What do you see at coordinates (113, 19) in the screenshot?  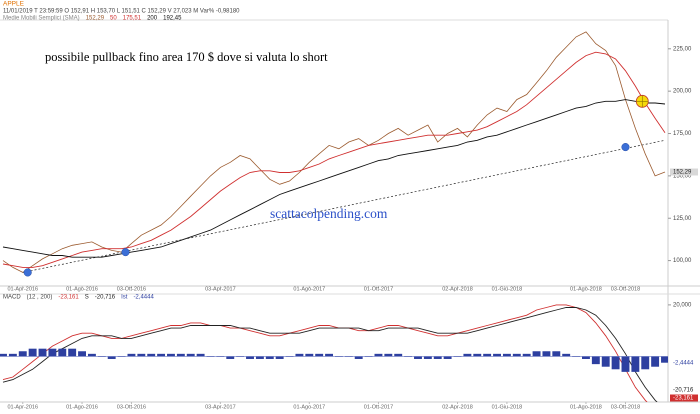 I see `legend-label: 50` at bounding box center [113, 19].